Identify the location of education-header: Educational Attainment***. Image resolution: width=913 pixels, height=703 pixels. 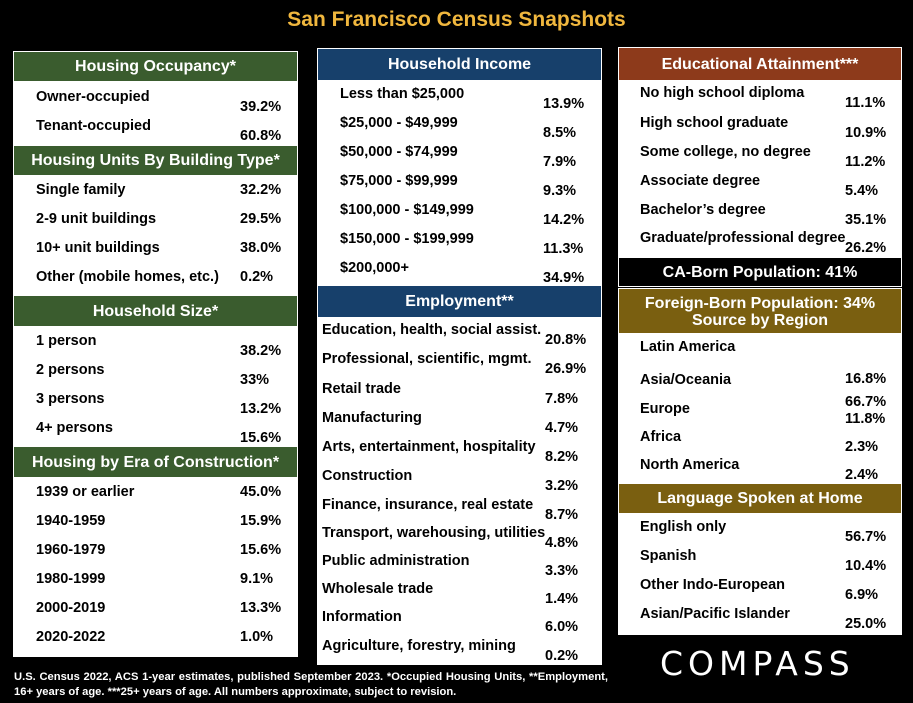
(760, 64).